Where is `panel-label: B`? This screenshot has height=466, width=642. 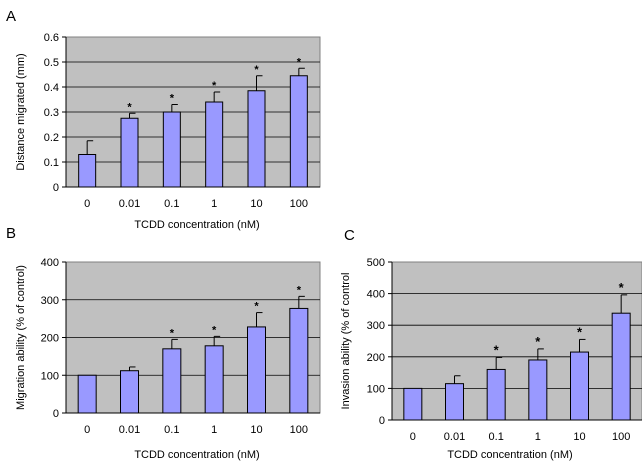
panel-label: B is located at coordinates (11, 233).